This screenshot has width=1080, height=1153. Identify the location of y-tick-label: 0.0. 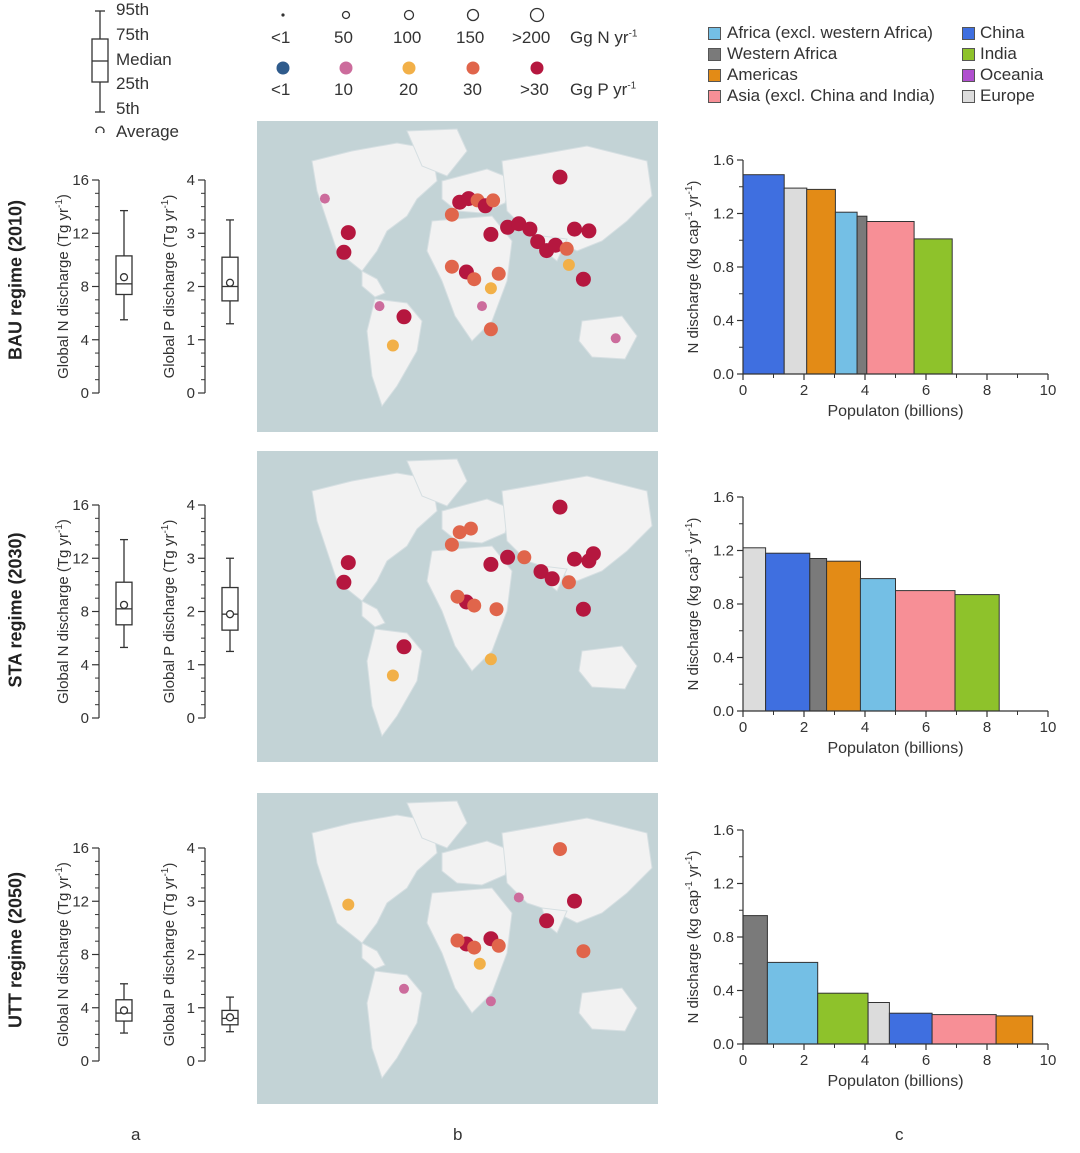
(723, 1044).